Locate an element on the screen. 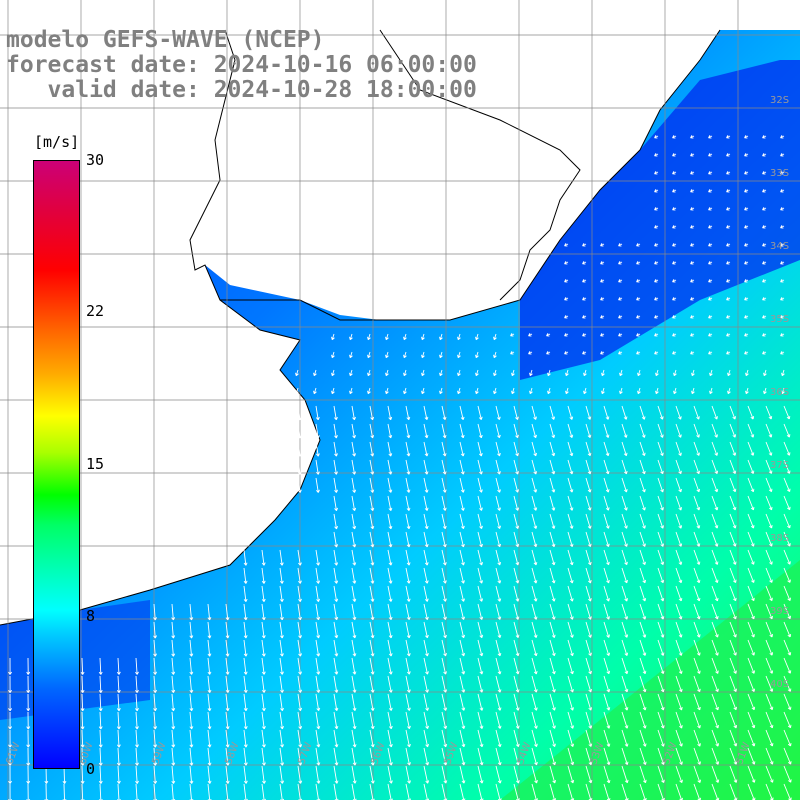 The width and height of the screenshot is (800, 804). lat-label: 38S is located at coordinates (779, 538).